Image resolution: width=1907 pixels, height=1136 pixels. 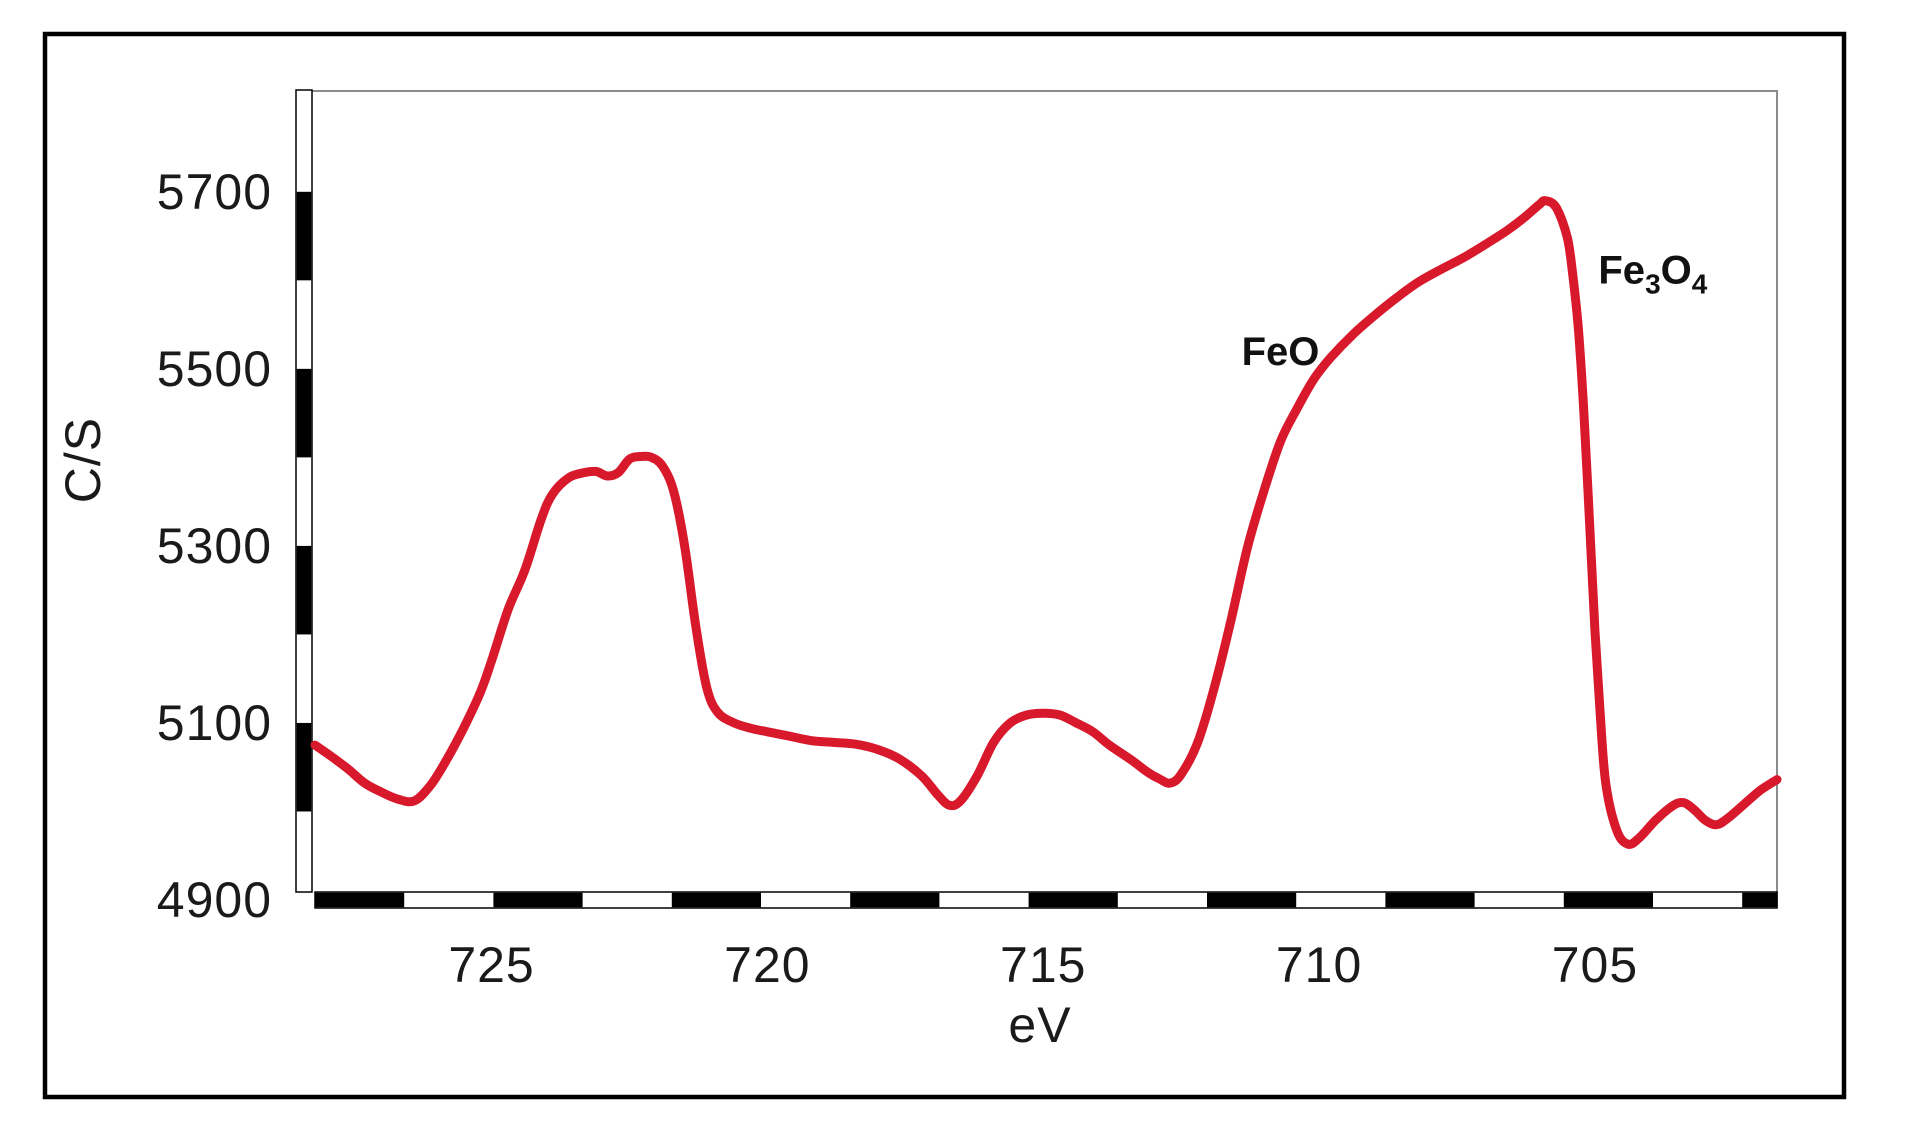 What do you see at coordinates (214, 369) in the screenshot?
I see `y-tick-label: 5500` at bounding box center [214, 369].